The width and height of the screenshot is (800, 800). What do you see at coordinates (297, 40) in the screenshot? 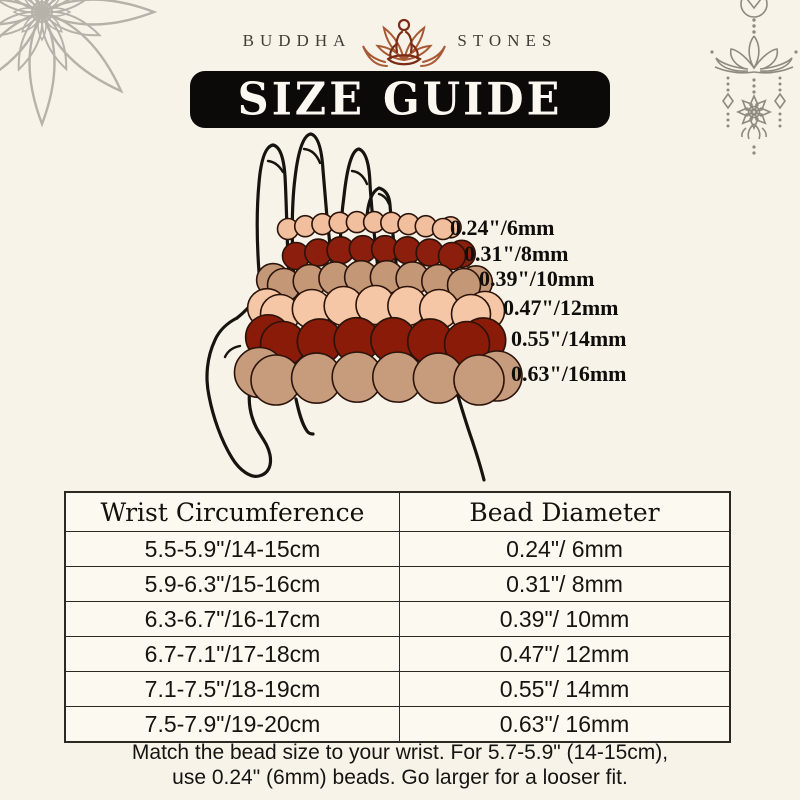
I see `brand-name-left: BUDDHA` at bounding box center [297, 40].